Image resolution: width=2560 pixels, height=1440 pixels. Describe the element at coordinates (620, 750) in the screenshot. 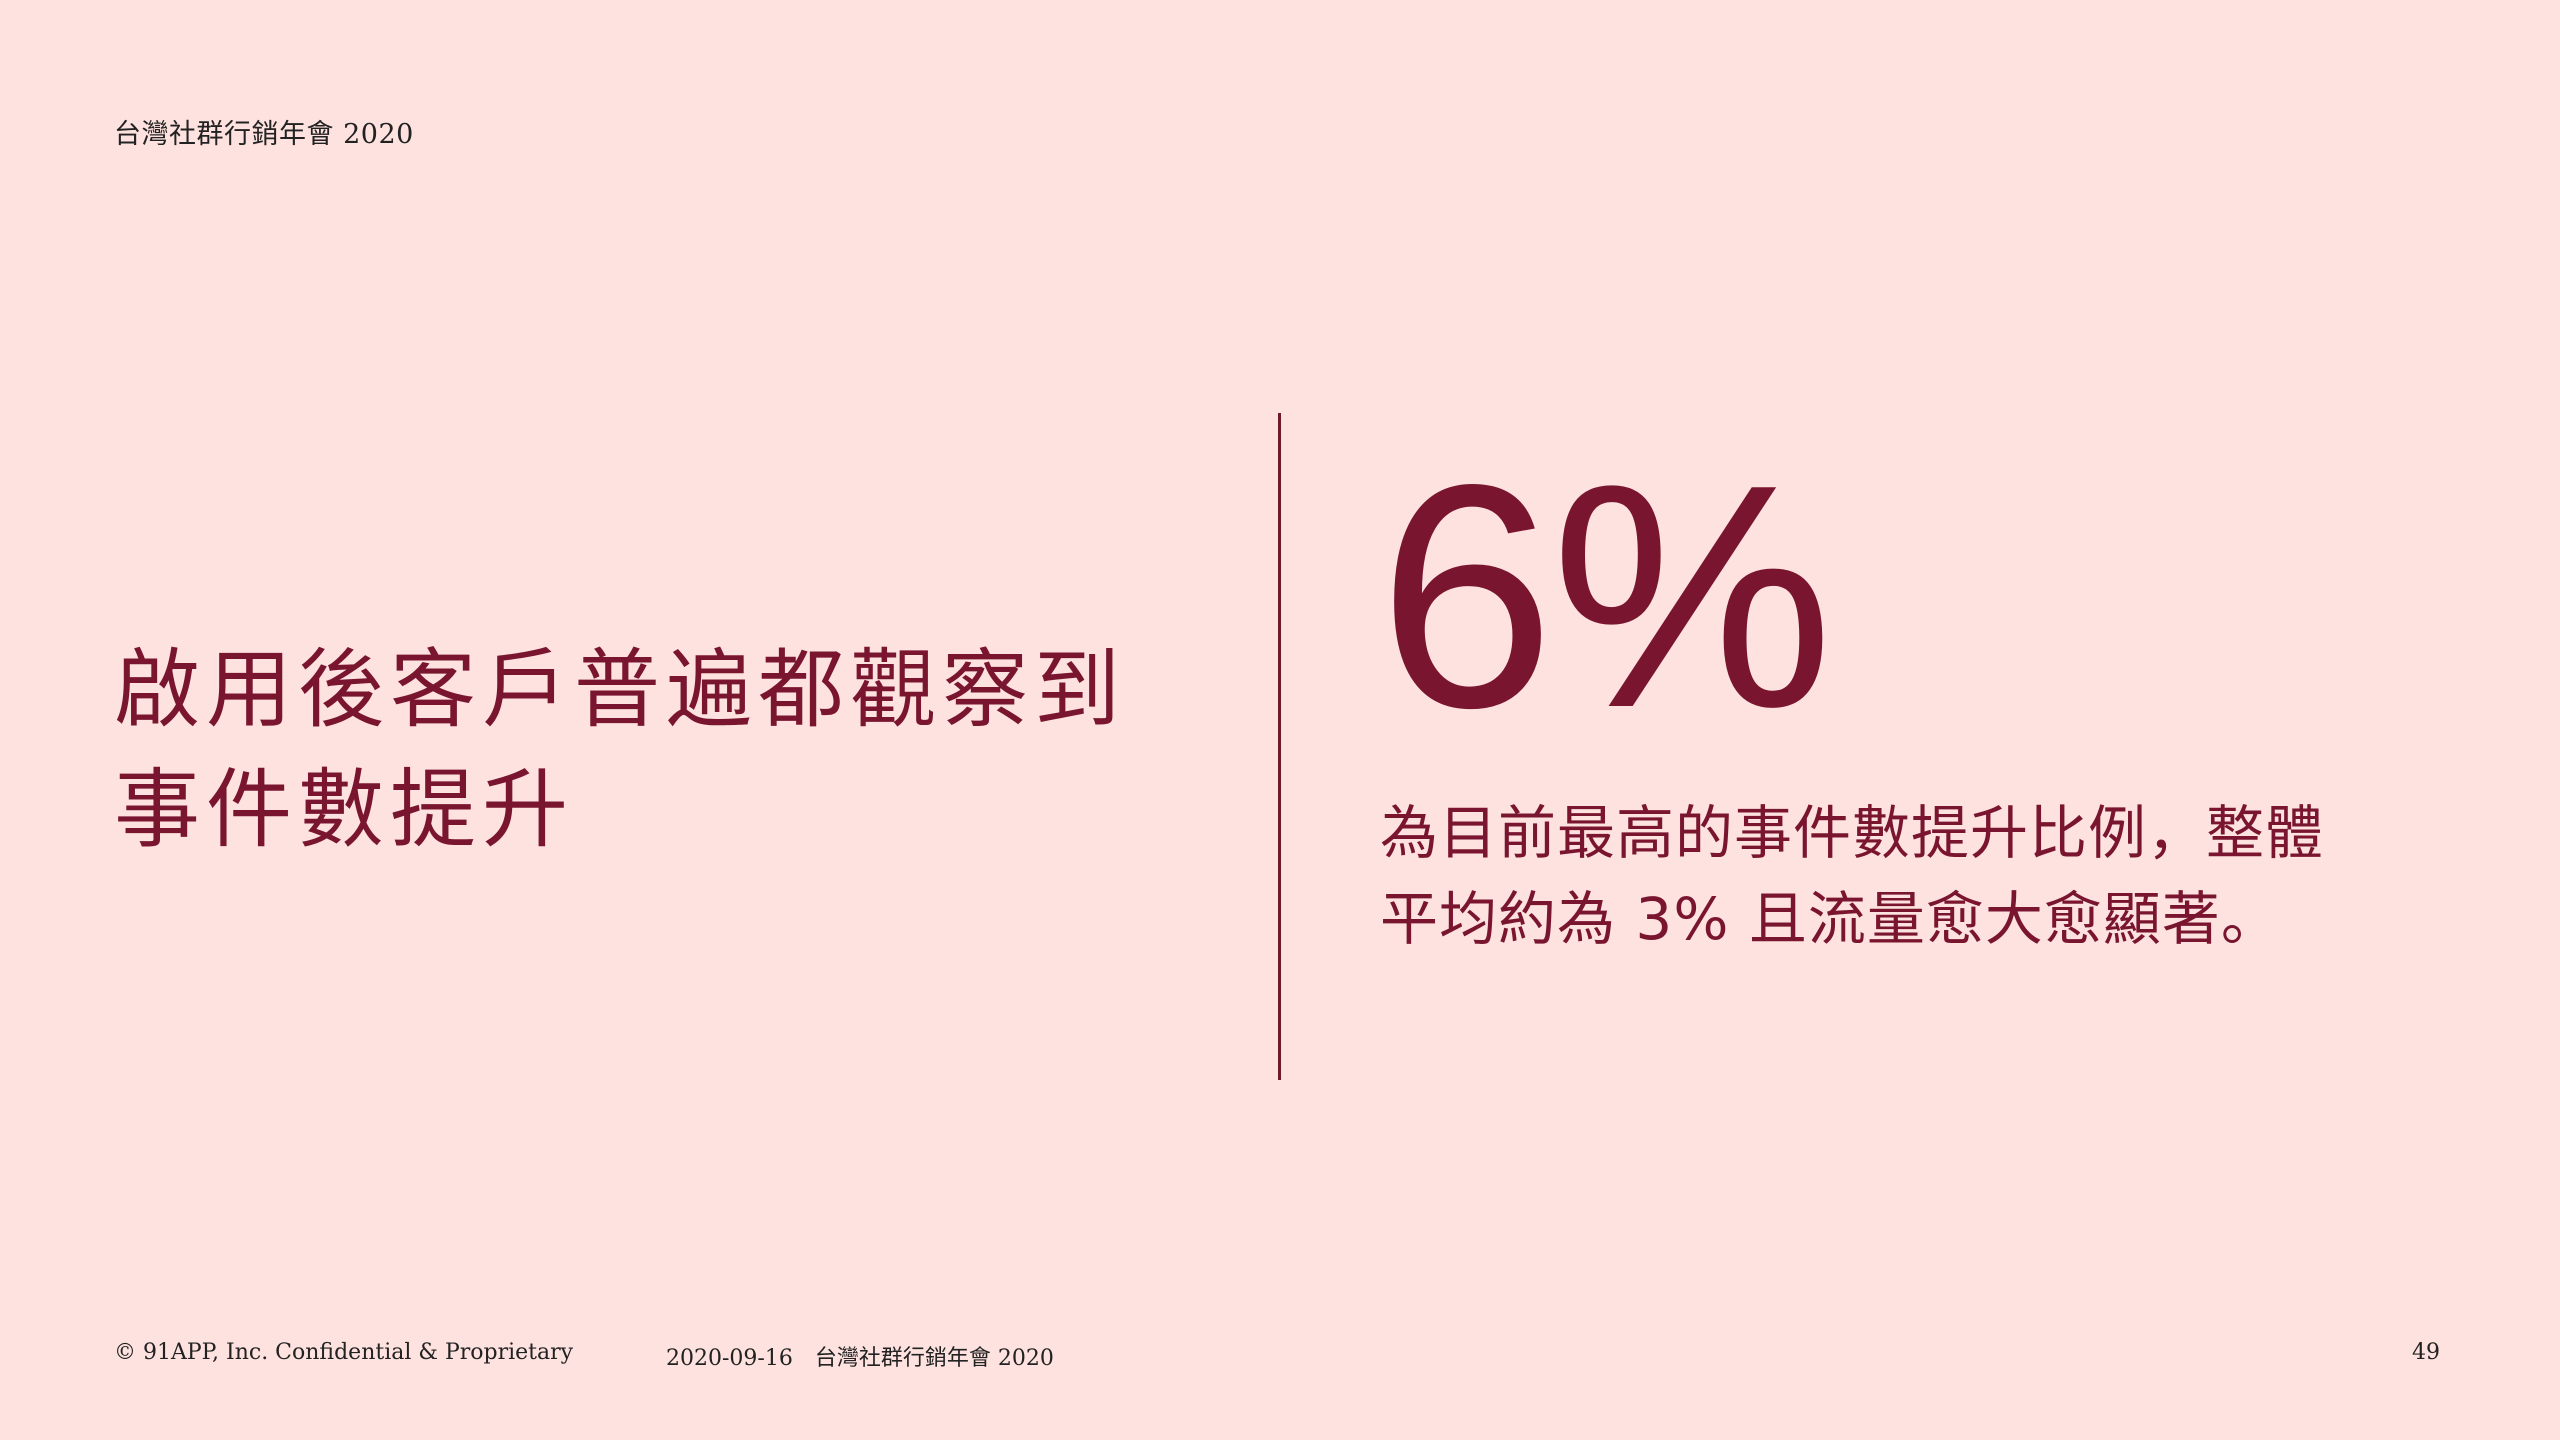

I see `headline: 啟用後客戶普遍都觀察到 事件數提升` at that location.